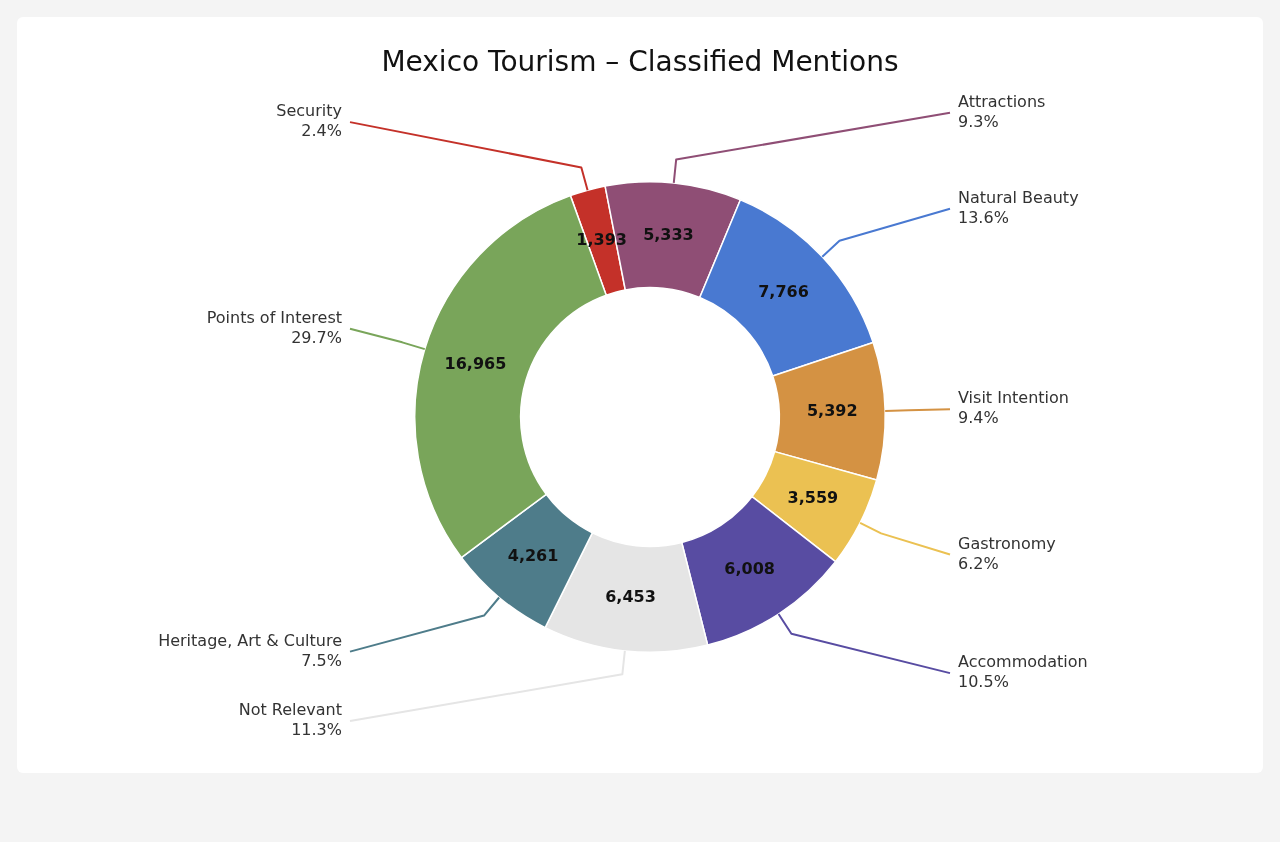 This screenshot has height=842, width=1280. I want to click on text: 10.5%, so click(983, 682).